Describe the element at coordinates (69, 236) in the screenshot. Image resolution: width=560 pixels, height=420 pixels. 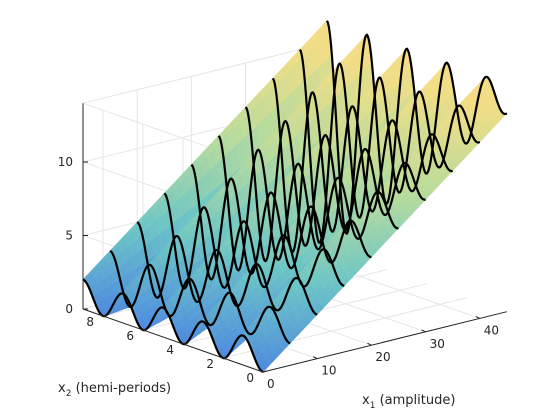
I see `z-tick-label: 5` at that location.